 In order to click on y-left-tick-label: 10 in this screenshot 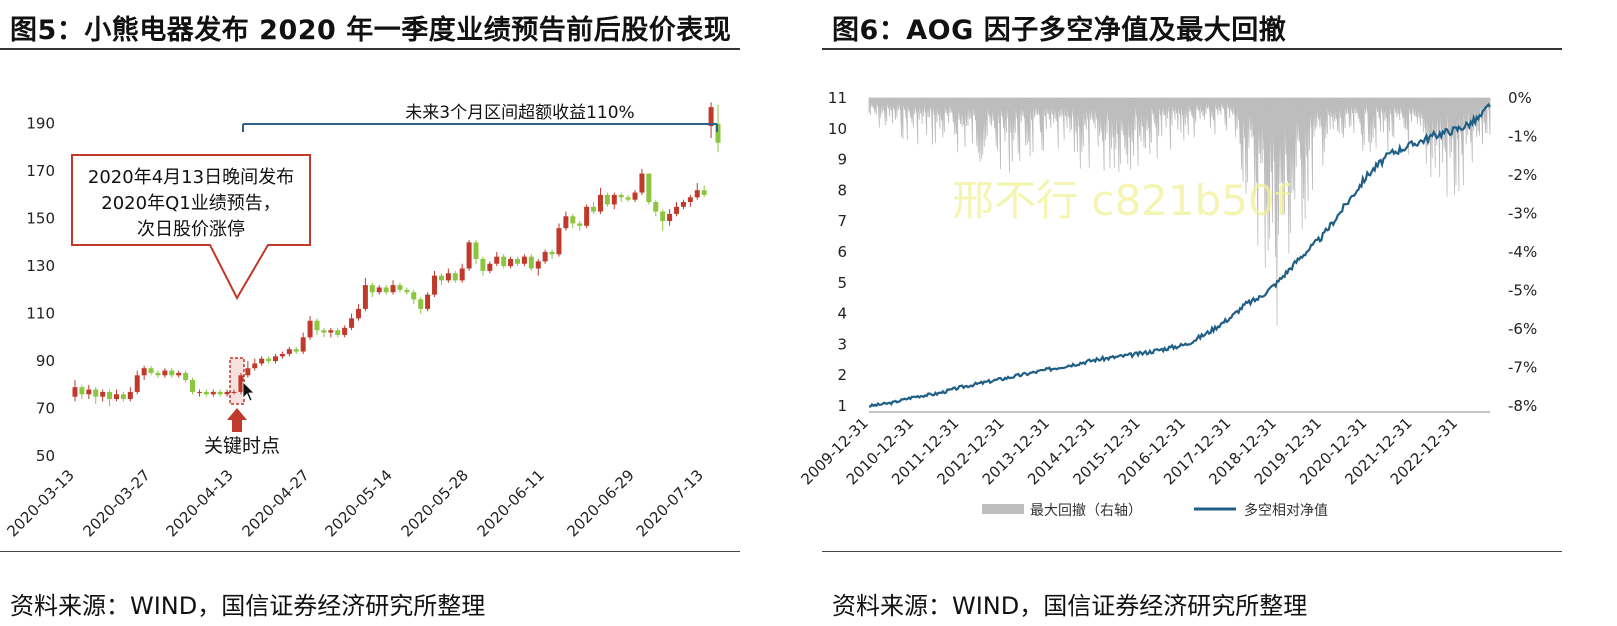, I will do `click(837, 129)`.